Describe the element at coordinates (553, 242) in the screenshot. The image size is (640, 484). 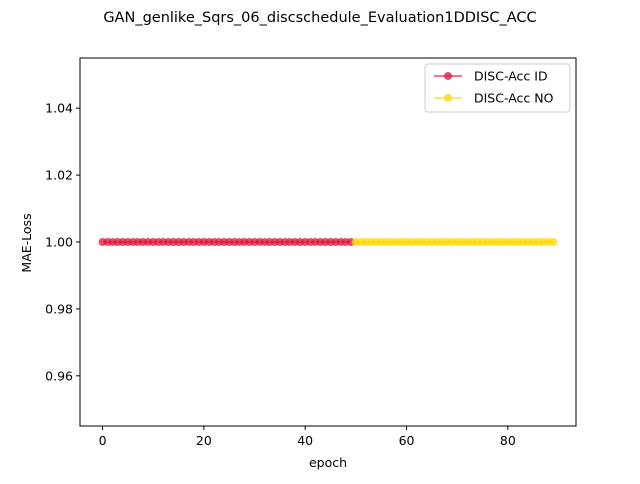
I see `series-2-point` at that location.